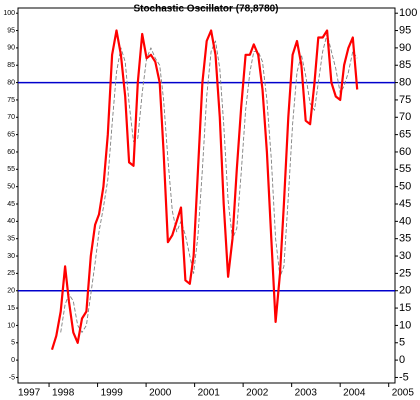 This screenshot has width=420, height=400. What do you see at coordinates (160, 393) in the screenshot?
I see `x-tick-label: 2000` at bounding box center [160, 393].